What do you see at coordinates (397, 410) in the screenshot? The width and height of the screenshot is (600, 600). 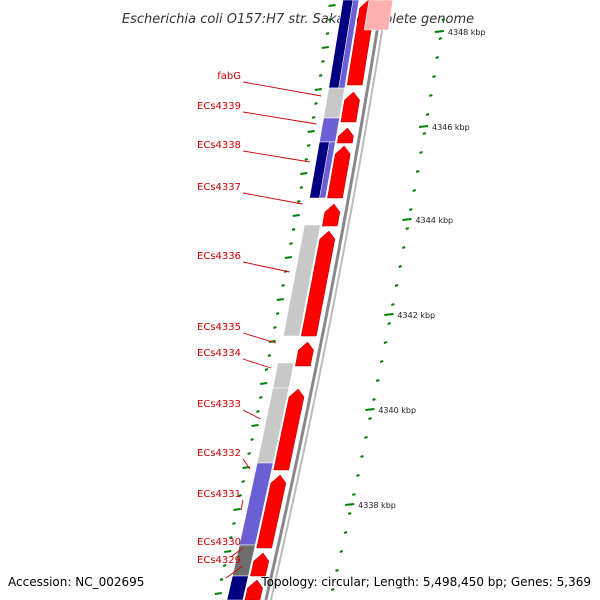 I see `scale-label: 4340 kbp` at bounding box center [397, 410].